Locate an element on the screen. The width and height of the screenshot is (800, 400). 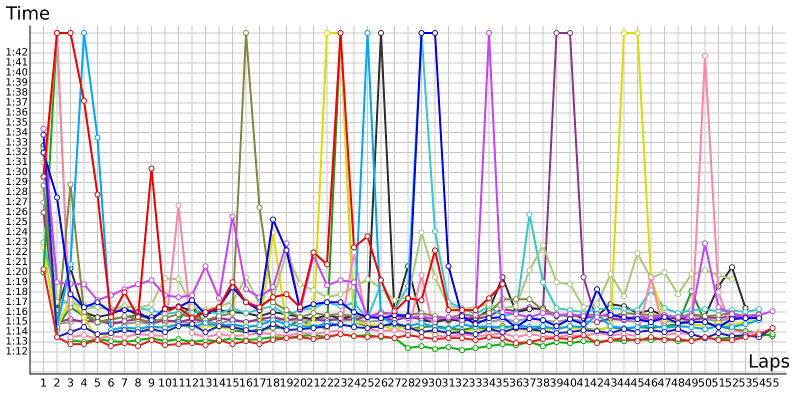
y-tick-label: 1:24 is located at coordinates (17, 232).